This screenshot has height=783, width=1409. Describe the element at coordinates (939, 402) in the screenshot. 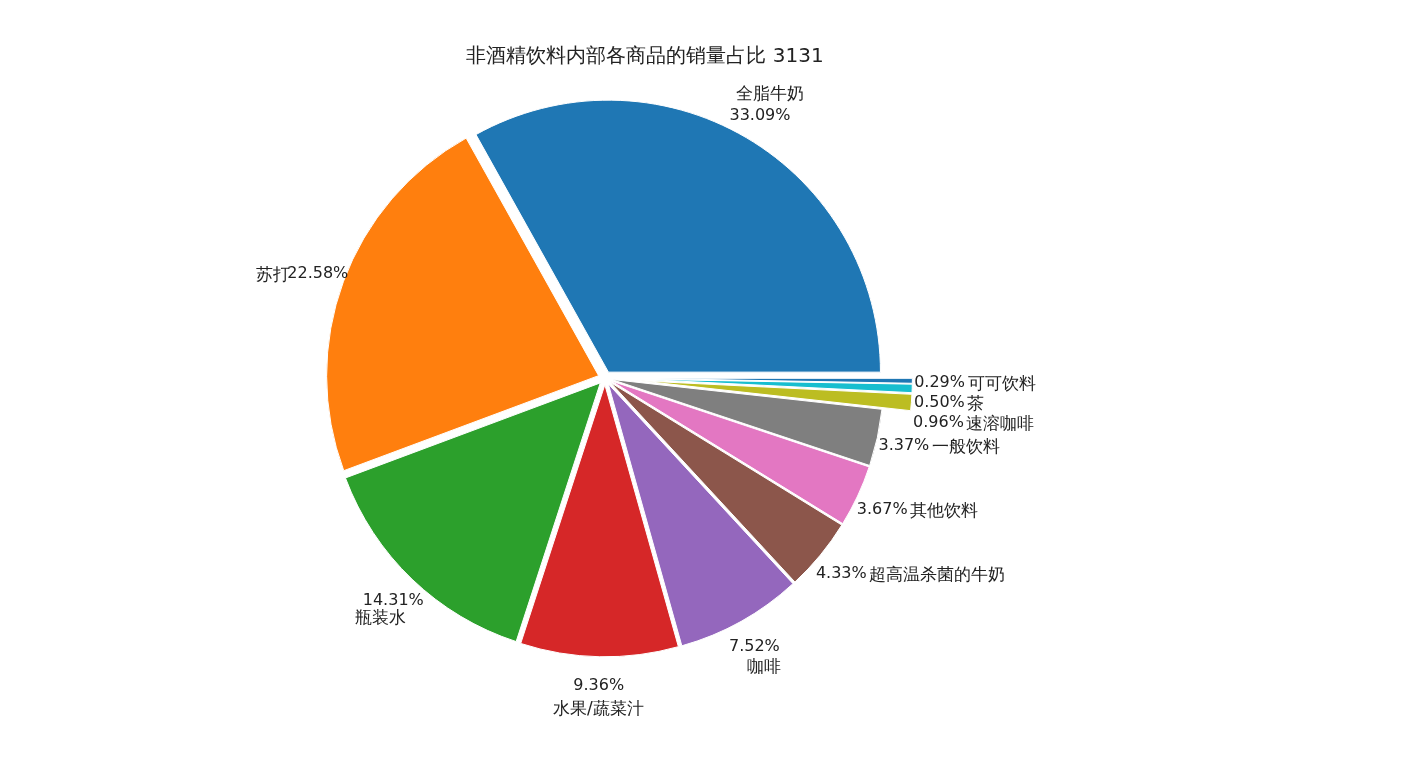

I see `data-label: 0.50%` at that location.